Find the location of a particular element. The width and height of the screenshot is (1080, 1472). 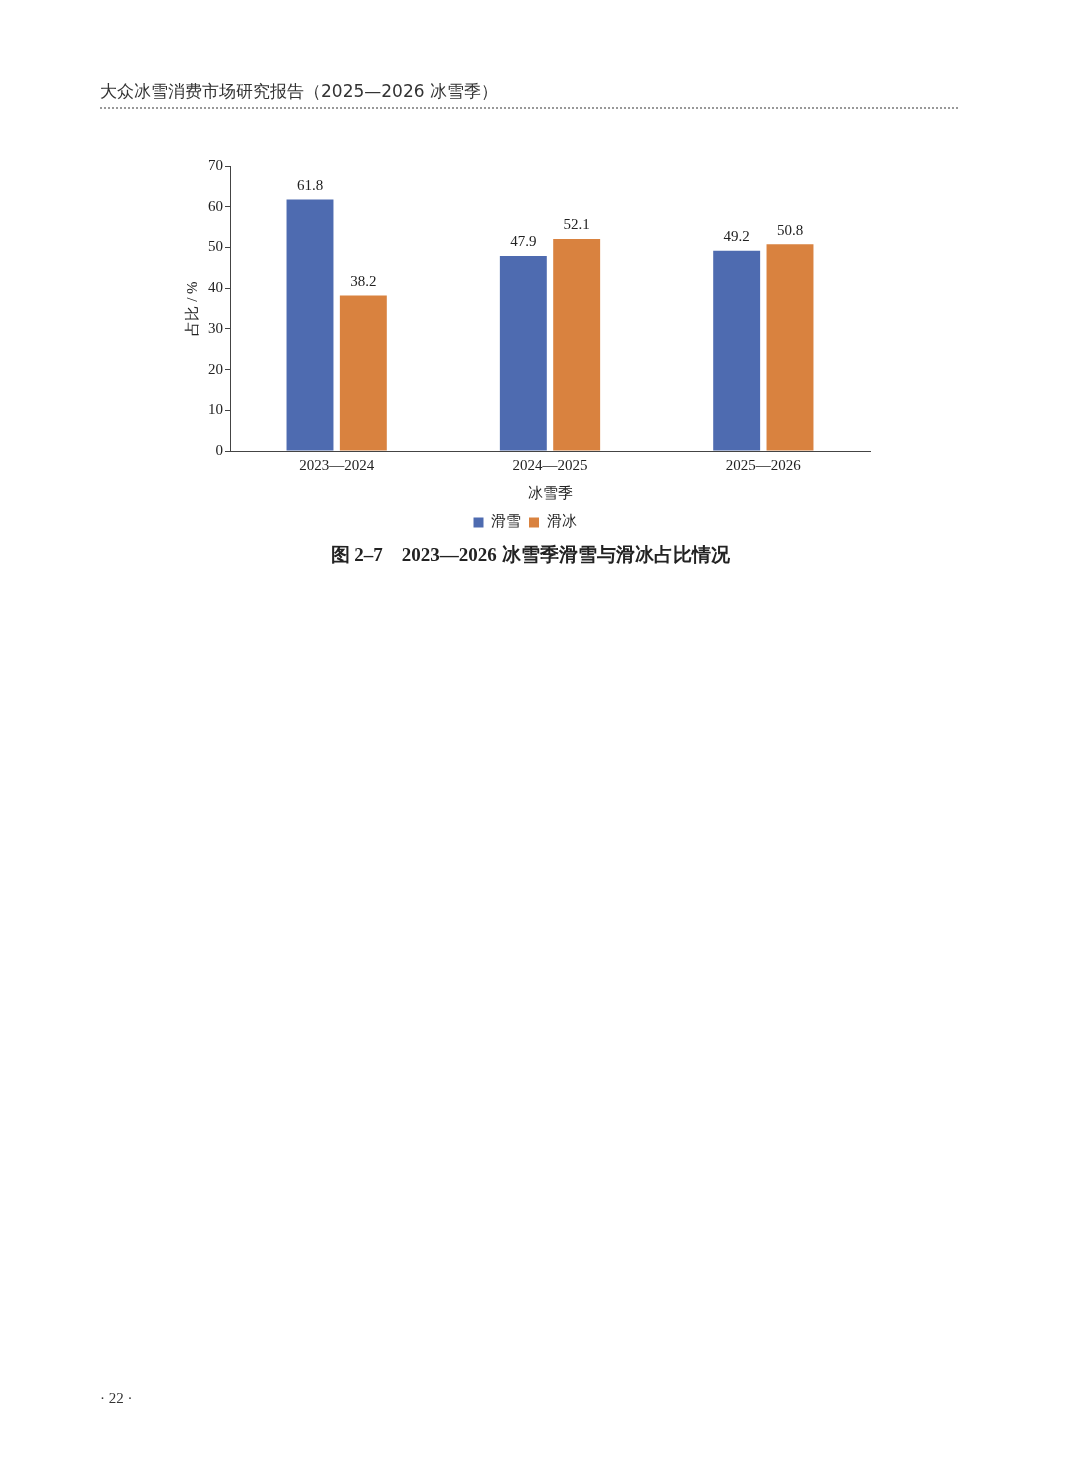

y-tick-label: 30 is located at coordinates (215, 327).